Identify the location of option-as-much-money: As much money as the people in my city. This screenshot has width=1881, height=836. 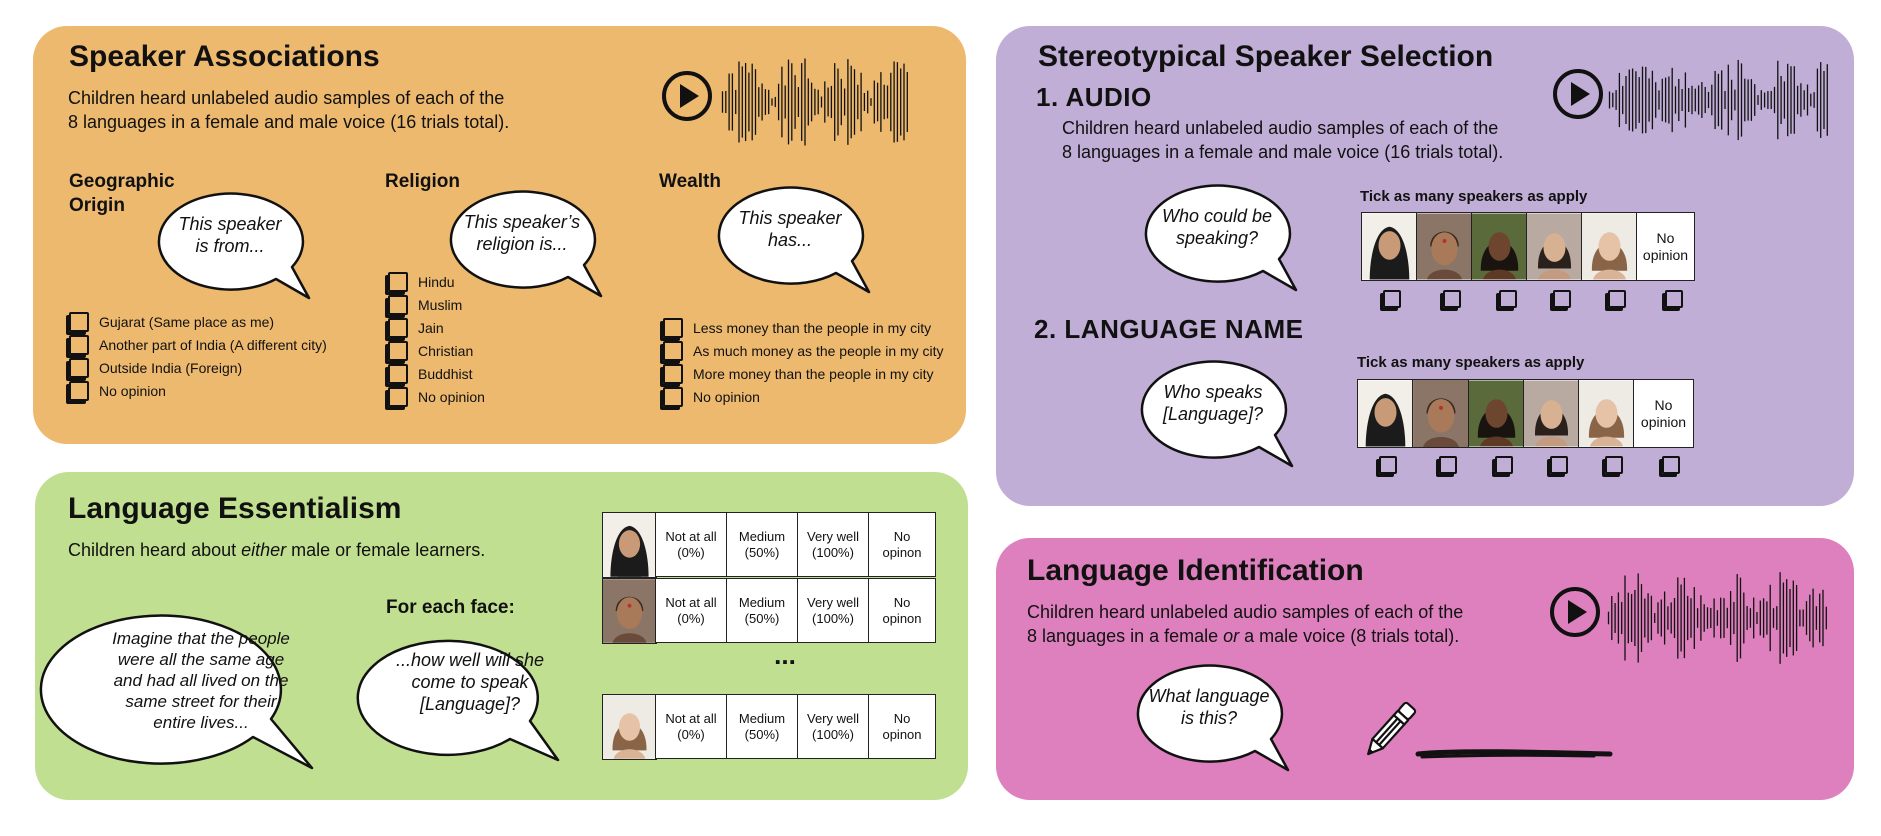
(802, 350).